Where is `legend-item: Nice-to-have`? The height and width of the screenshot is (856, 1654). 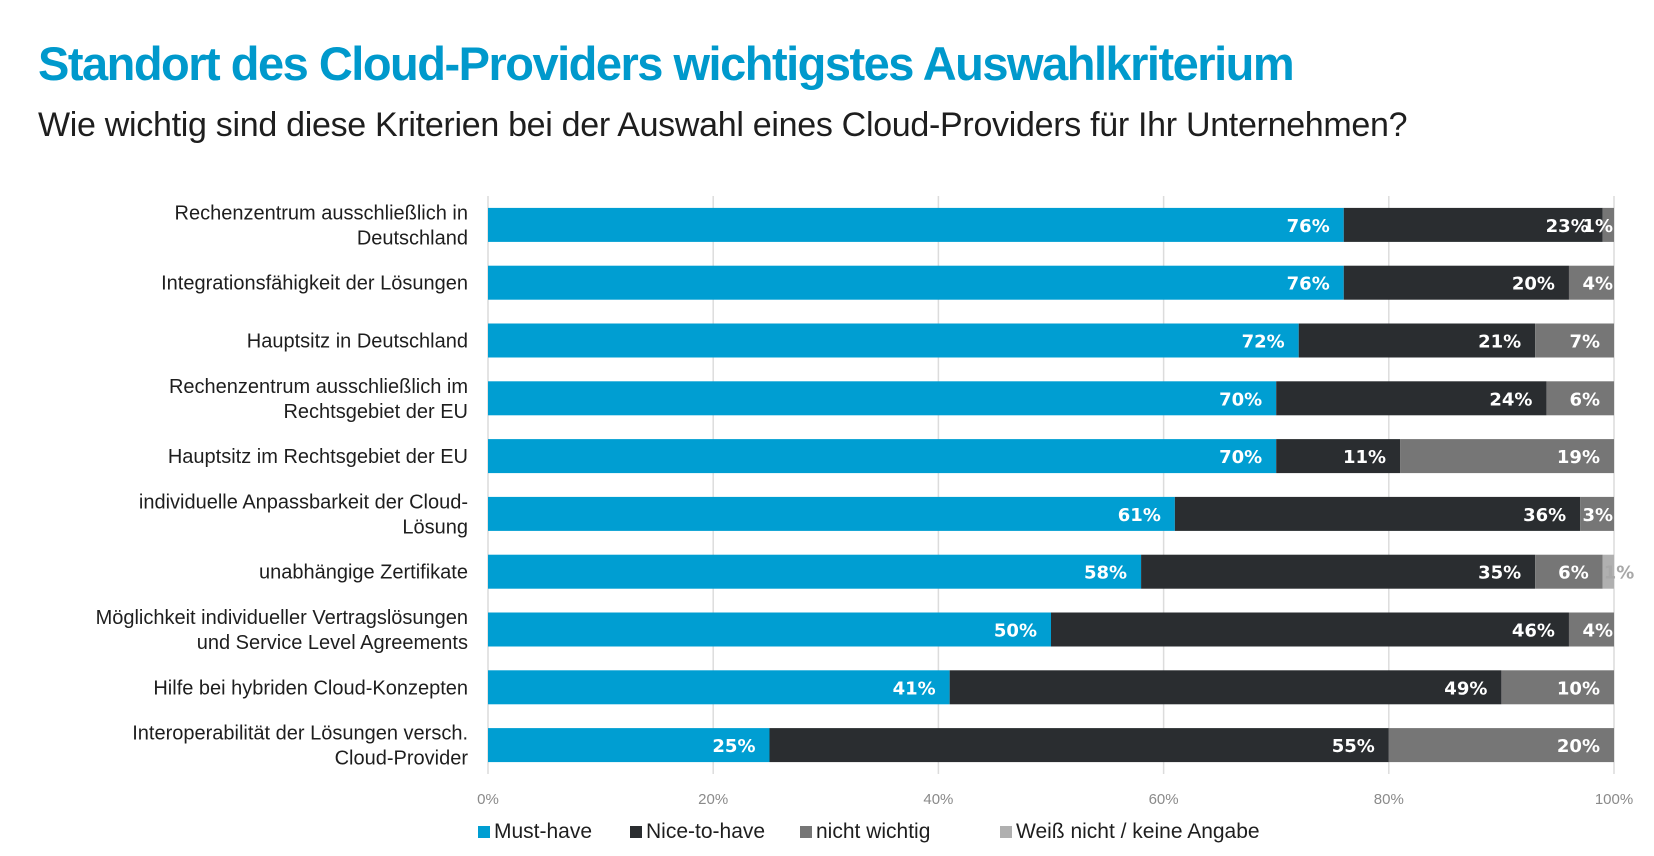
legend-item: Nice-to-have is located at coordinates (697, 832).